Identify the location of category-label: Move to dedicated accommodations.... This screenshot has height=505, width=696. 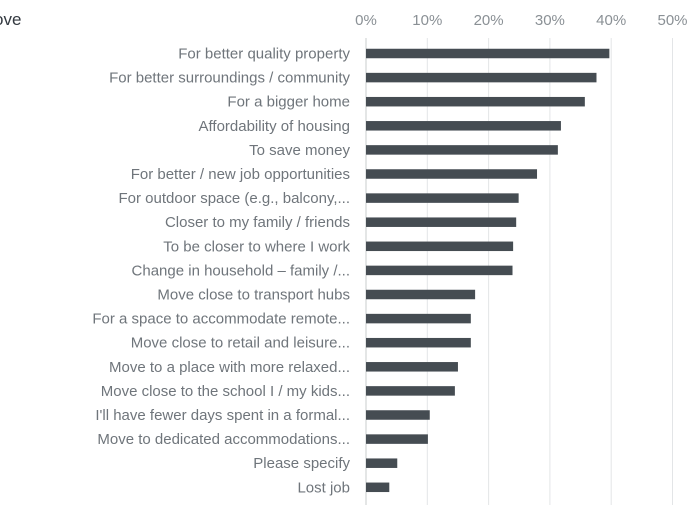
(223, 439).